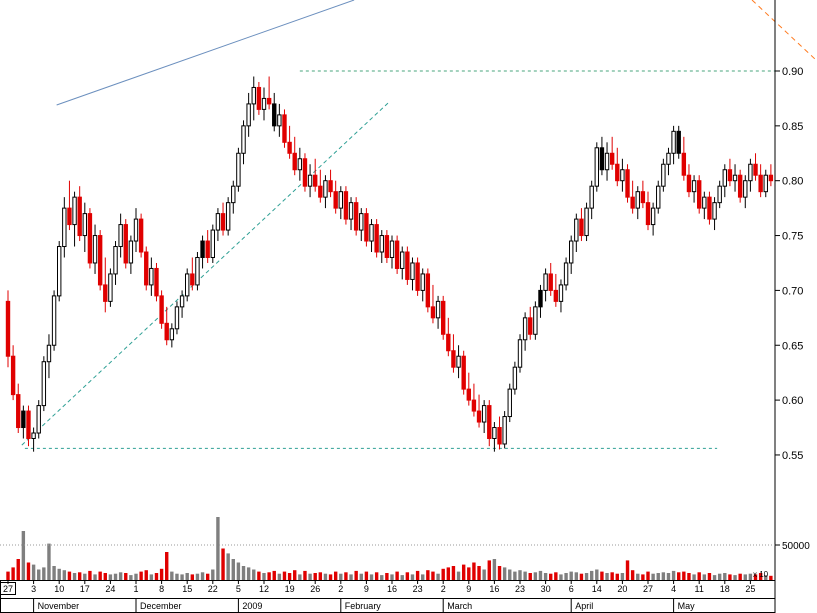 This screenshot has width=817, height=613. Describe the element at coordinates (792, 346) in the screenshot. I see `price-tick-label: 0.65` at that location.